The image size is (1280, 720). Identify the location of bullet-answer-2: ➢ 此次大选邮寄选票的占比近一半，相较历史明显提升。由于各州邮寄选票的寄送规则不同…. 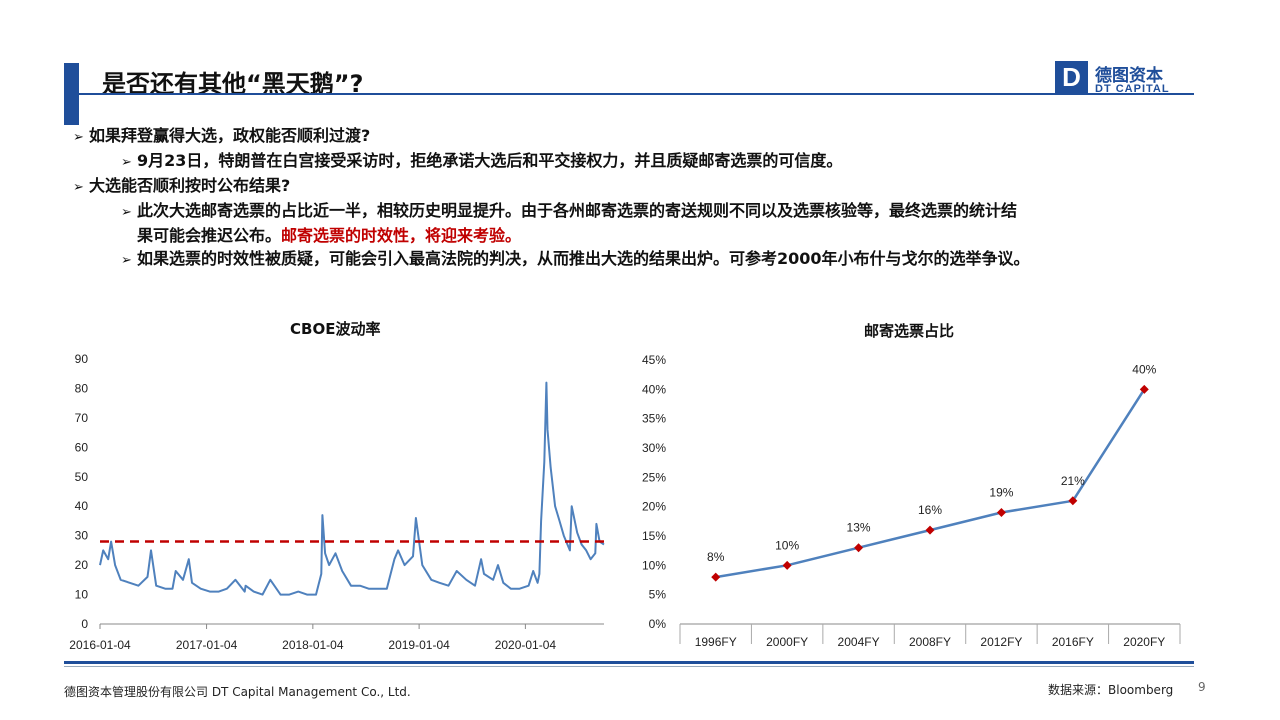
(643, 211).